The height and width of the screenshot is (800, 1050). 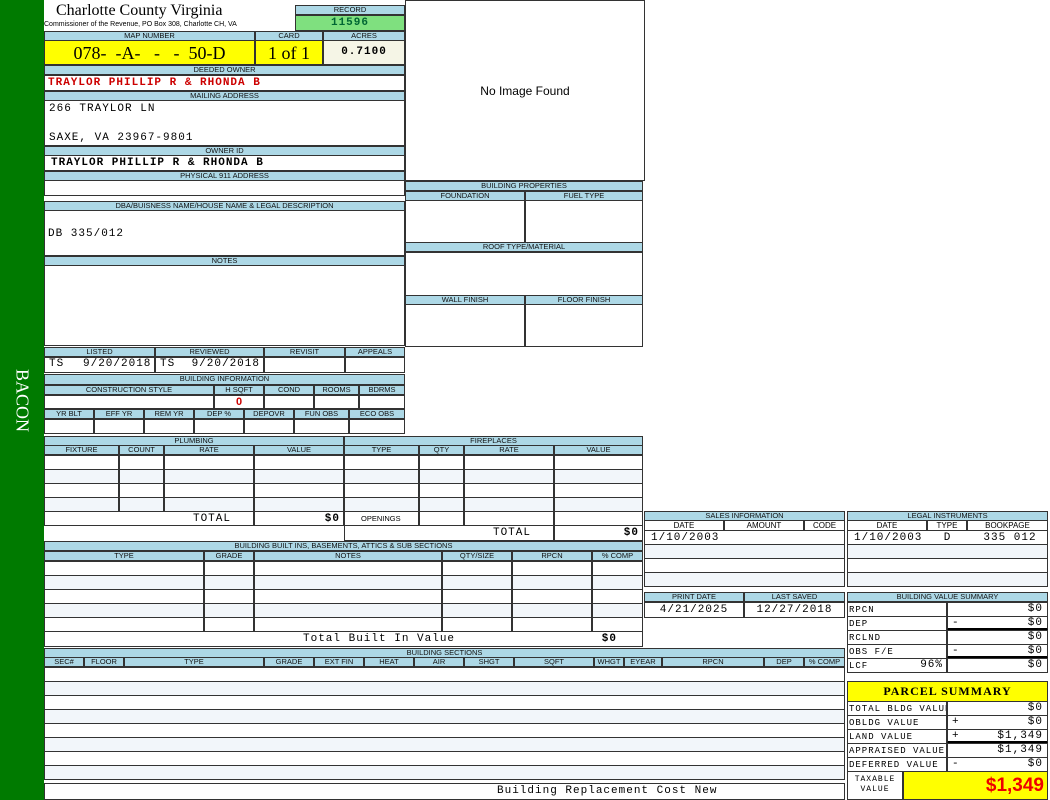 What do you see at coordinates (321, 414) in the screenshot?
I see `funobs-label: FUN OBS` at bounding box center [321, 414].